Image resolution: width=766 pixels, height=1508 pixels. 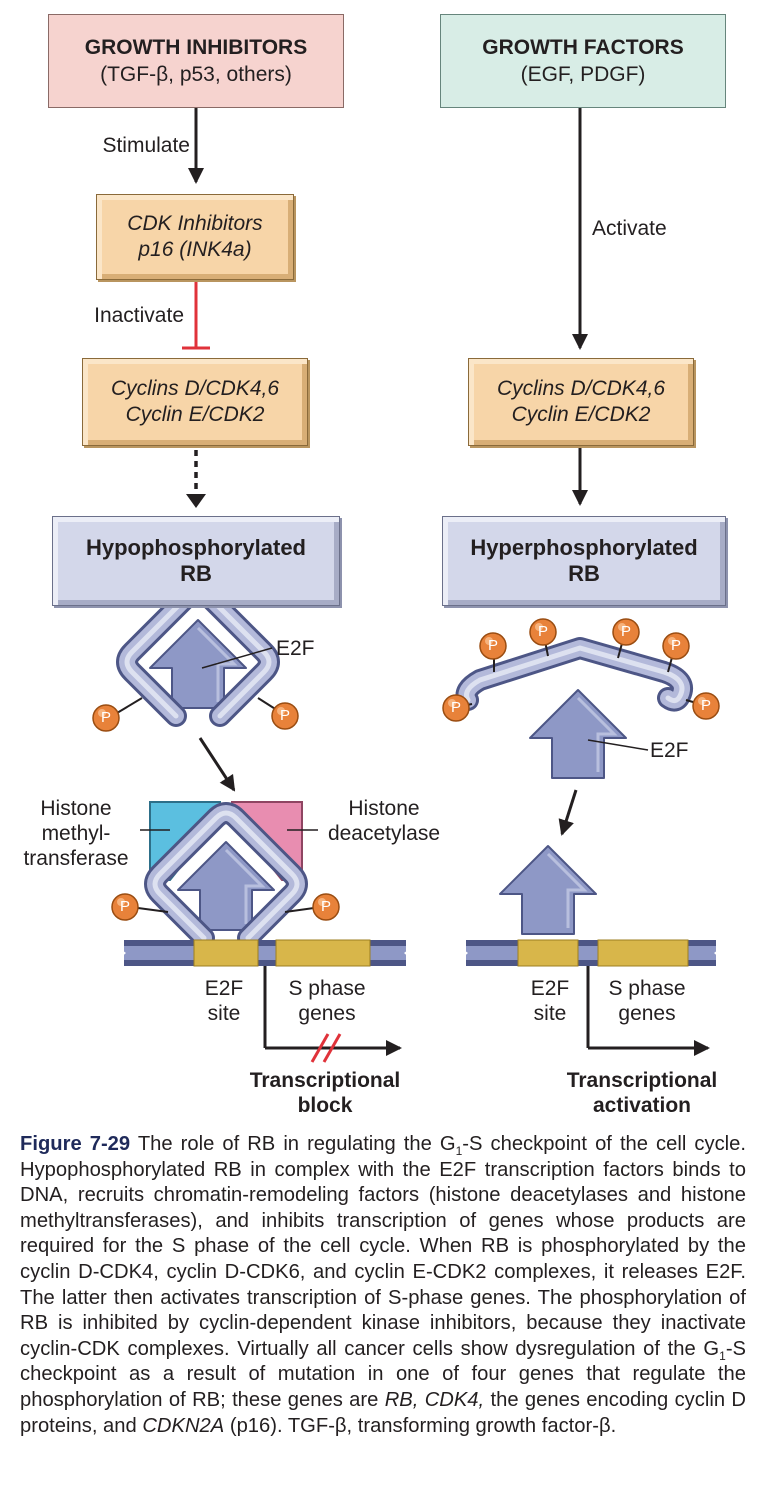 I want to click on dna-left, so click(x=265, y=953).